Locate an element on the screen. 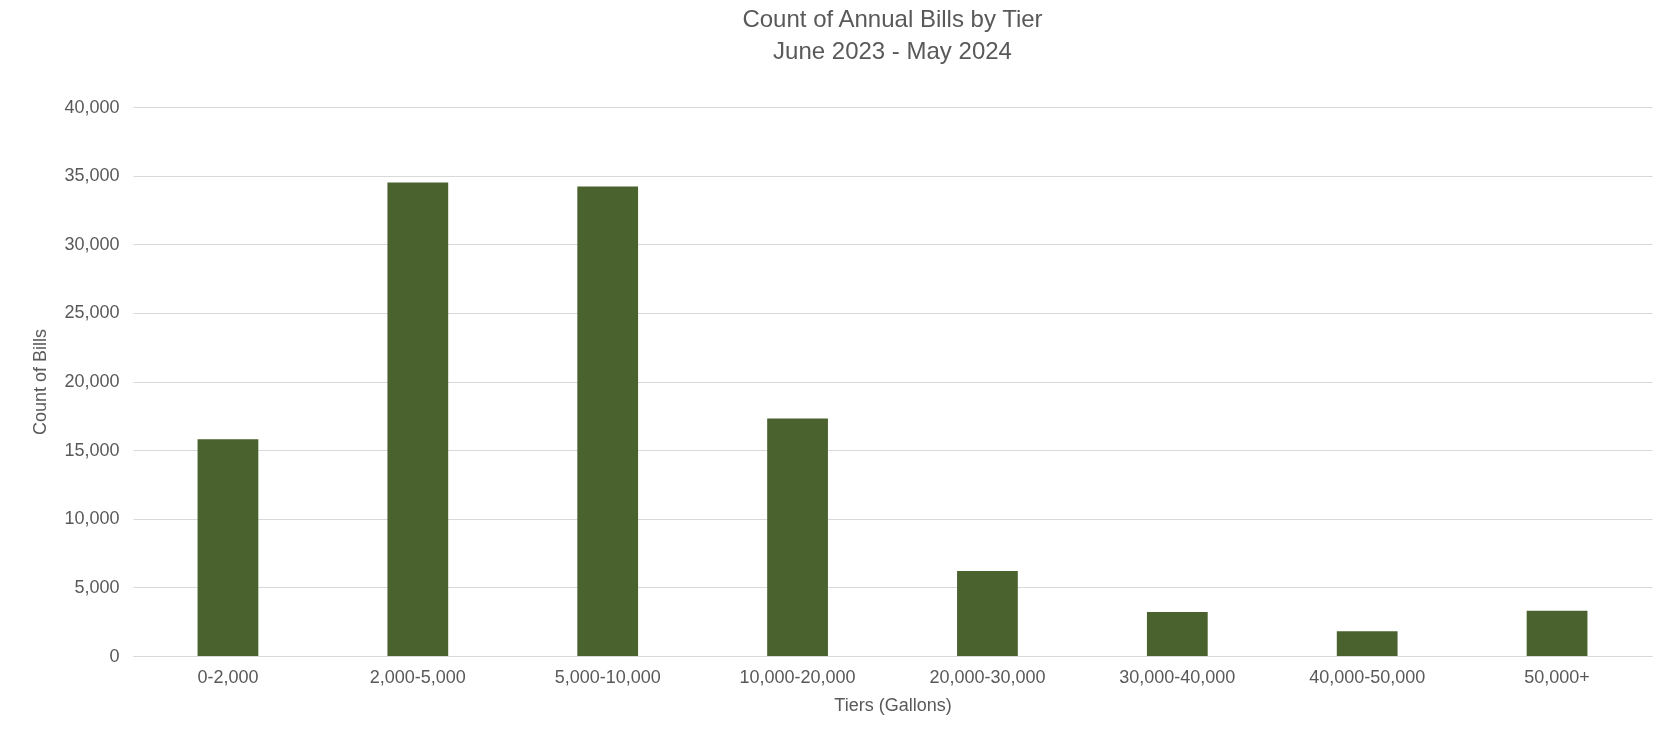 Image resolution: width=1657 pixels, height=736 pixels. y-tick-label: 10,000 is located at coordinates (92, 518).